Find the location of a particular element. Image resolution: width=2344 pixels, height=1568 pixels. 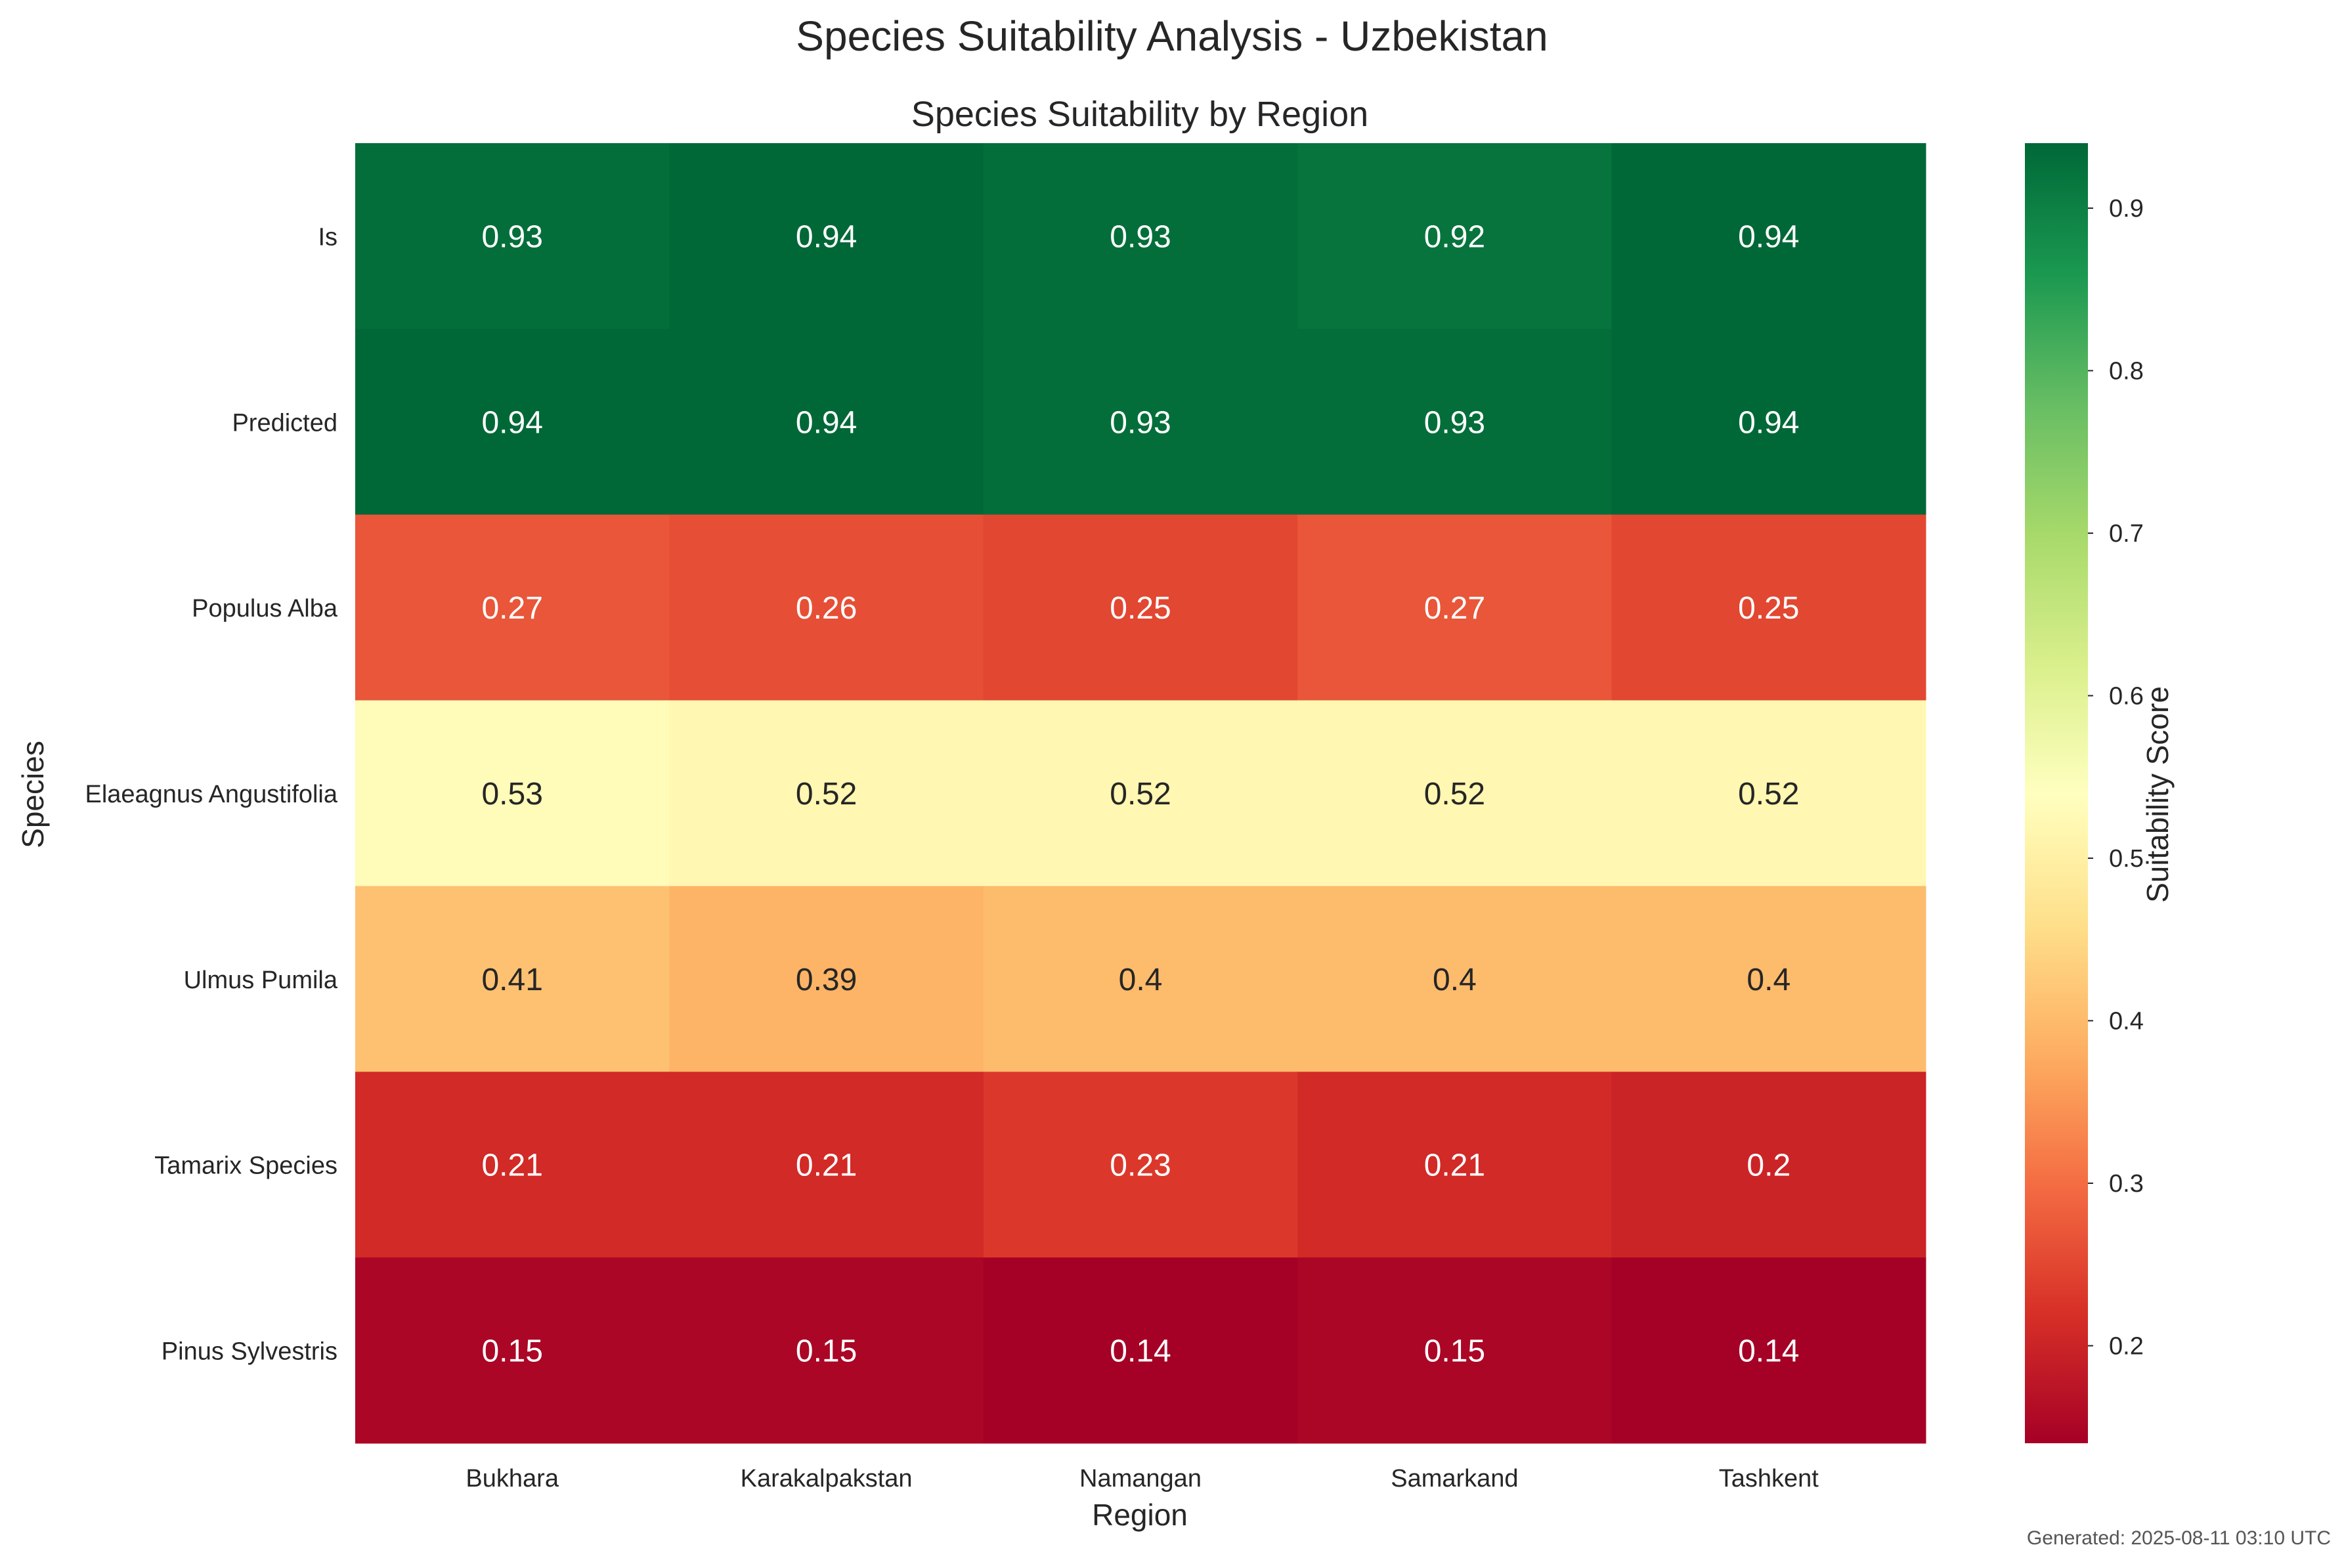

colorbar-tick-label: 0.4 is located at coordinates (2126, 1022).